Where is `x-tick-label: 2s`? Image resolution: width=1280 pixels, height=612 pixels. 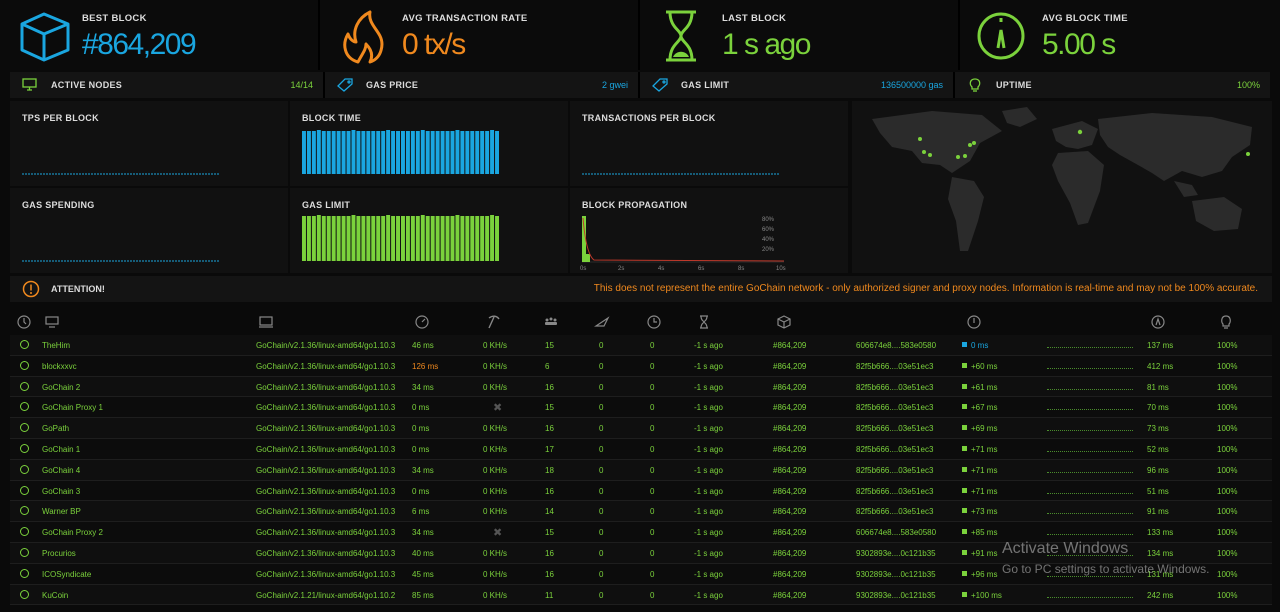
x-tick-label: 2s is located at coordinates (621, 269).